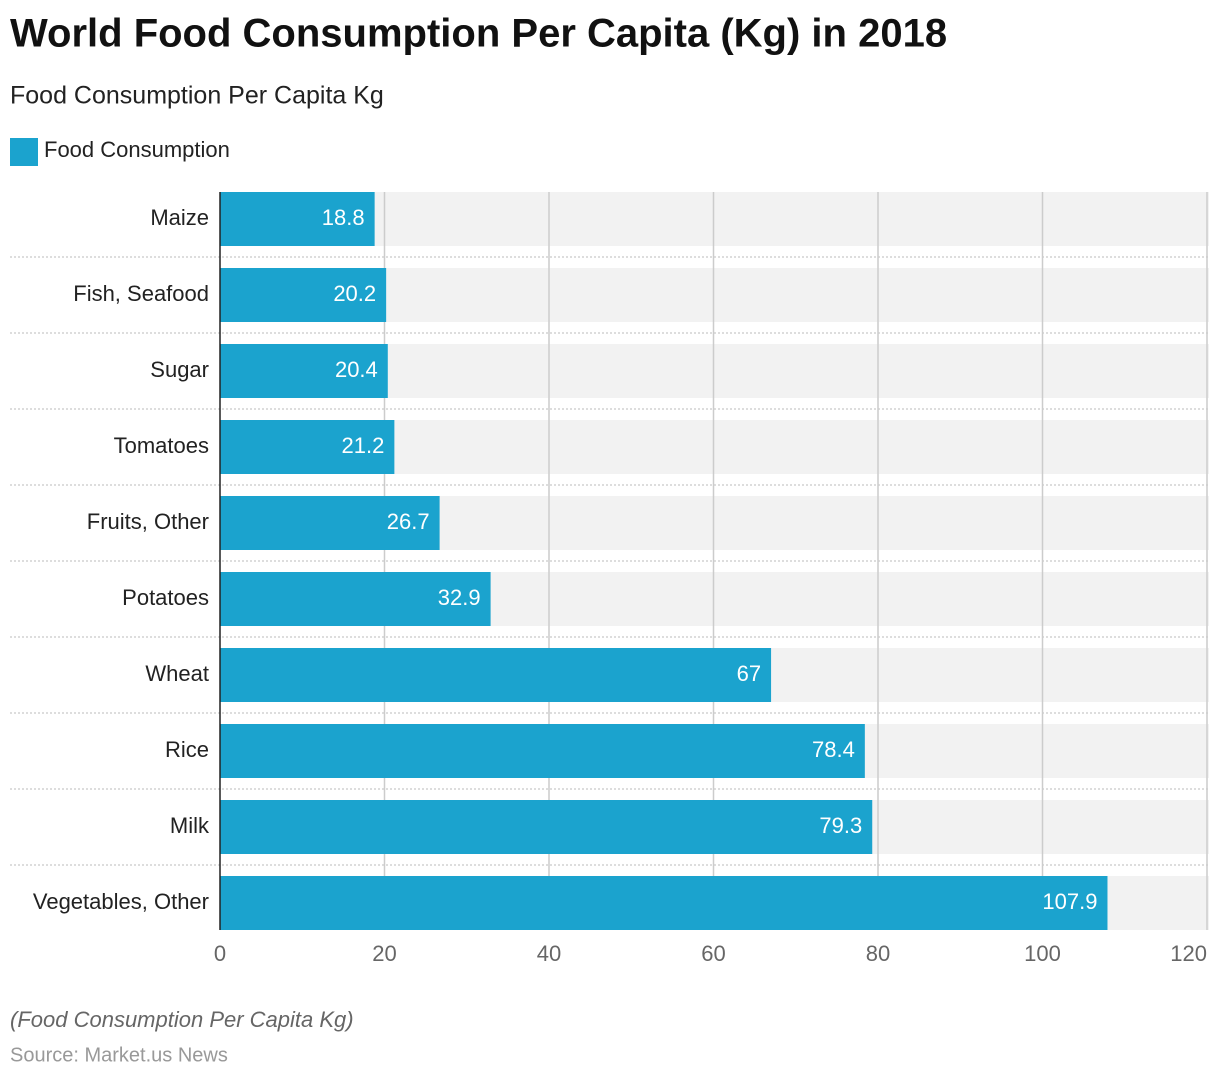  Describe the element at coordinates (363, 445) in the screenshot. I see `value-label: 21.2` at that location.